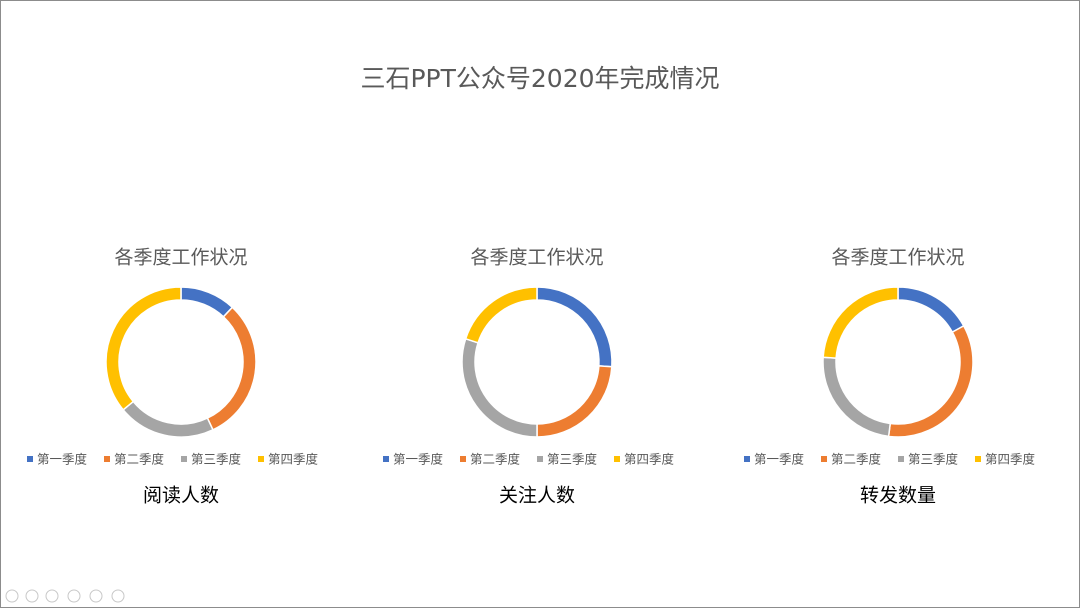 The image size is (1080, 608). Describe the element at coordinates (118, 596) in the screenshot. I see `more-button` at that location.